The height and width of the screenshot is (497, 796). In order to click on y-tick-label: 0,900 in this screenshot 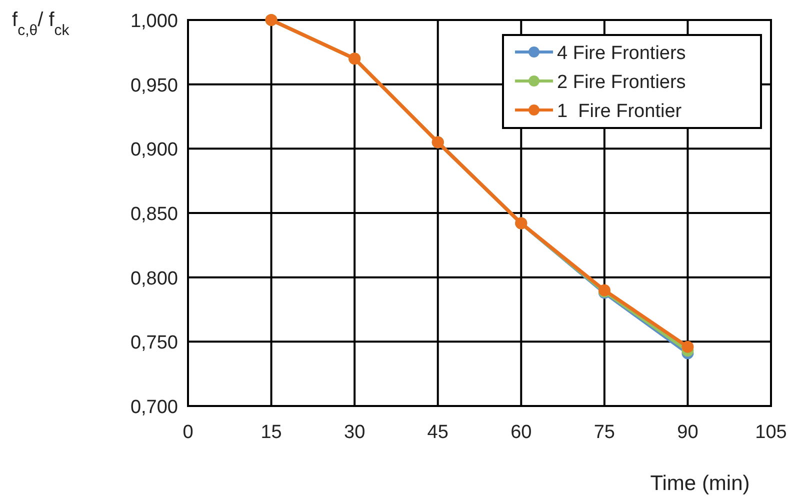, I will do `click(154, 150)`.